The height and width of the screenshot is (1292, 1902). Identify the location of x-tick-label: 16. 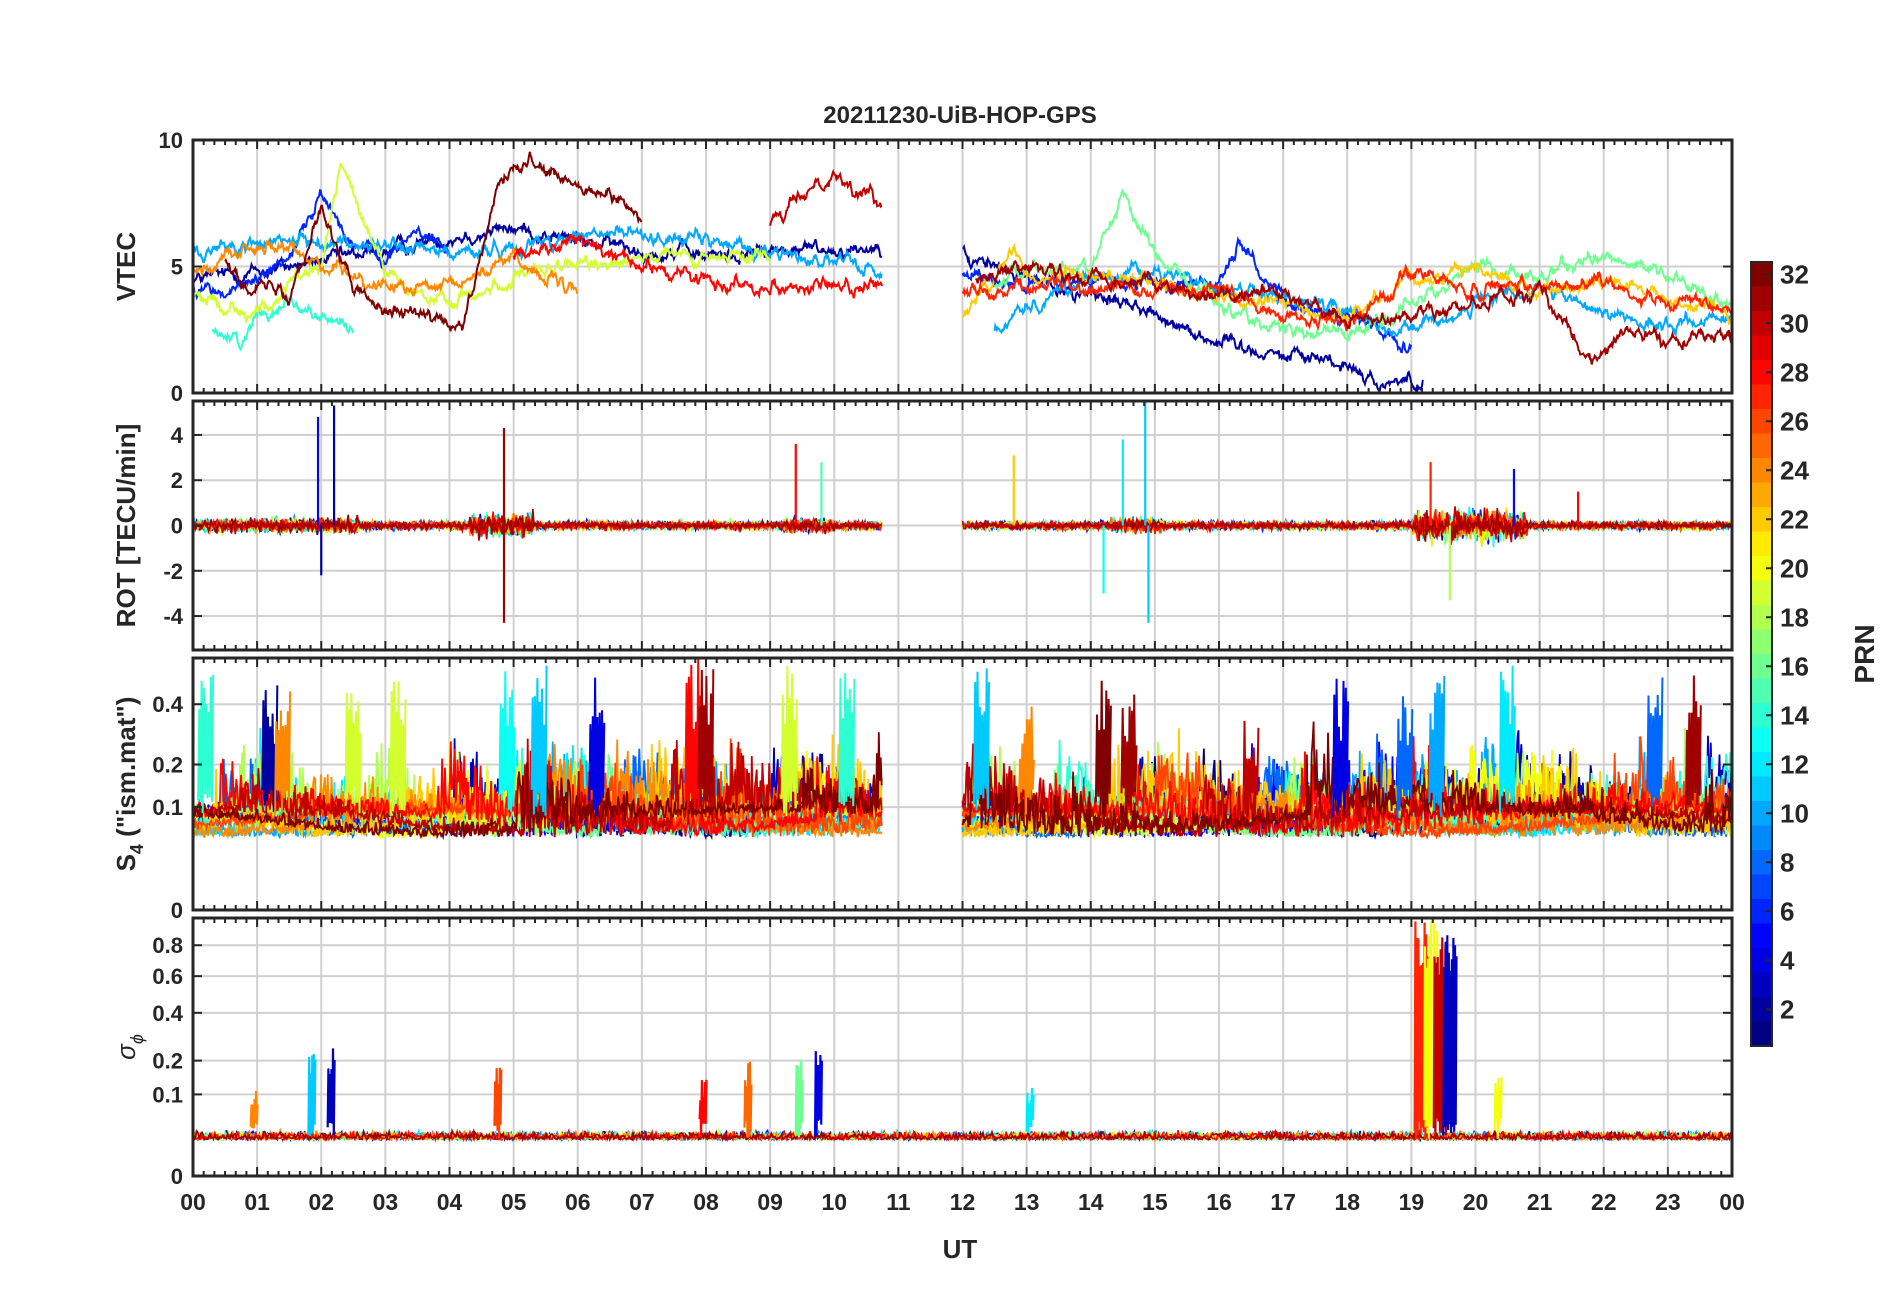
(1219, 1202).